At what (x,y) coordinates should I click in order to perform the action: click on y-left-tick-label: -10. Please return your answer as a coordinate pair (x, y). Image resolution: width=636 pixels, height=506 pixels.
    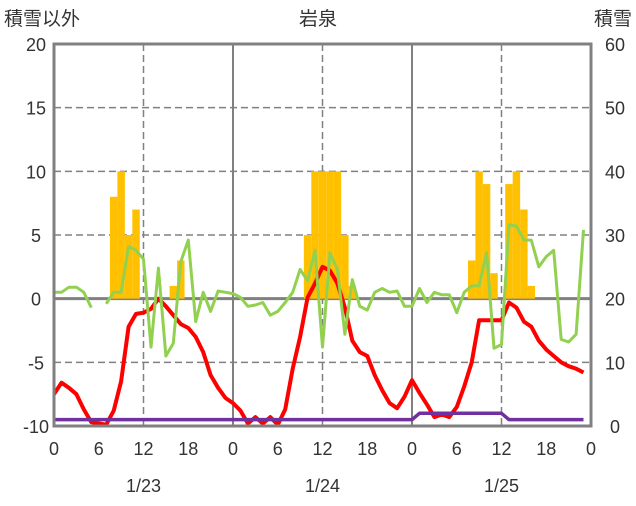
    Looking at the image, I should click on (36, 427).